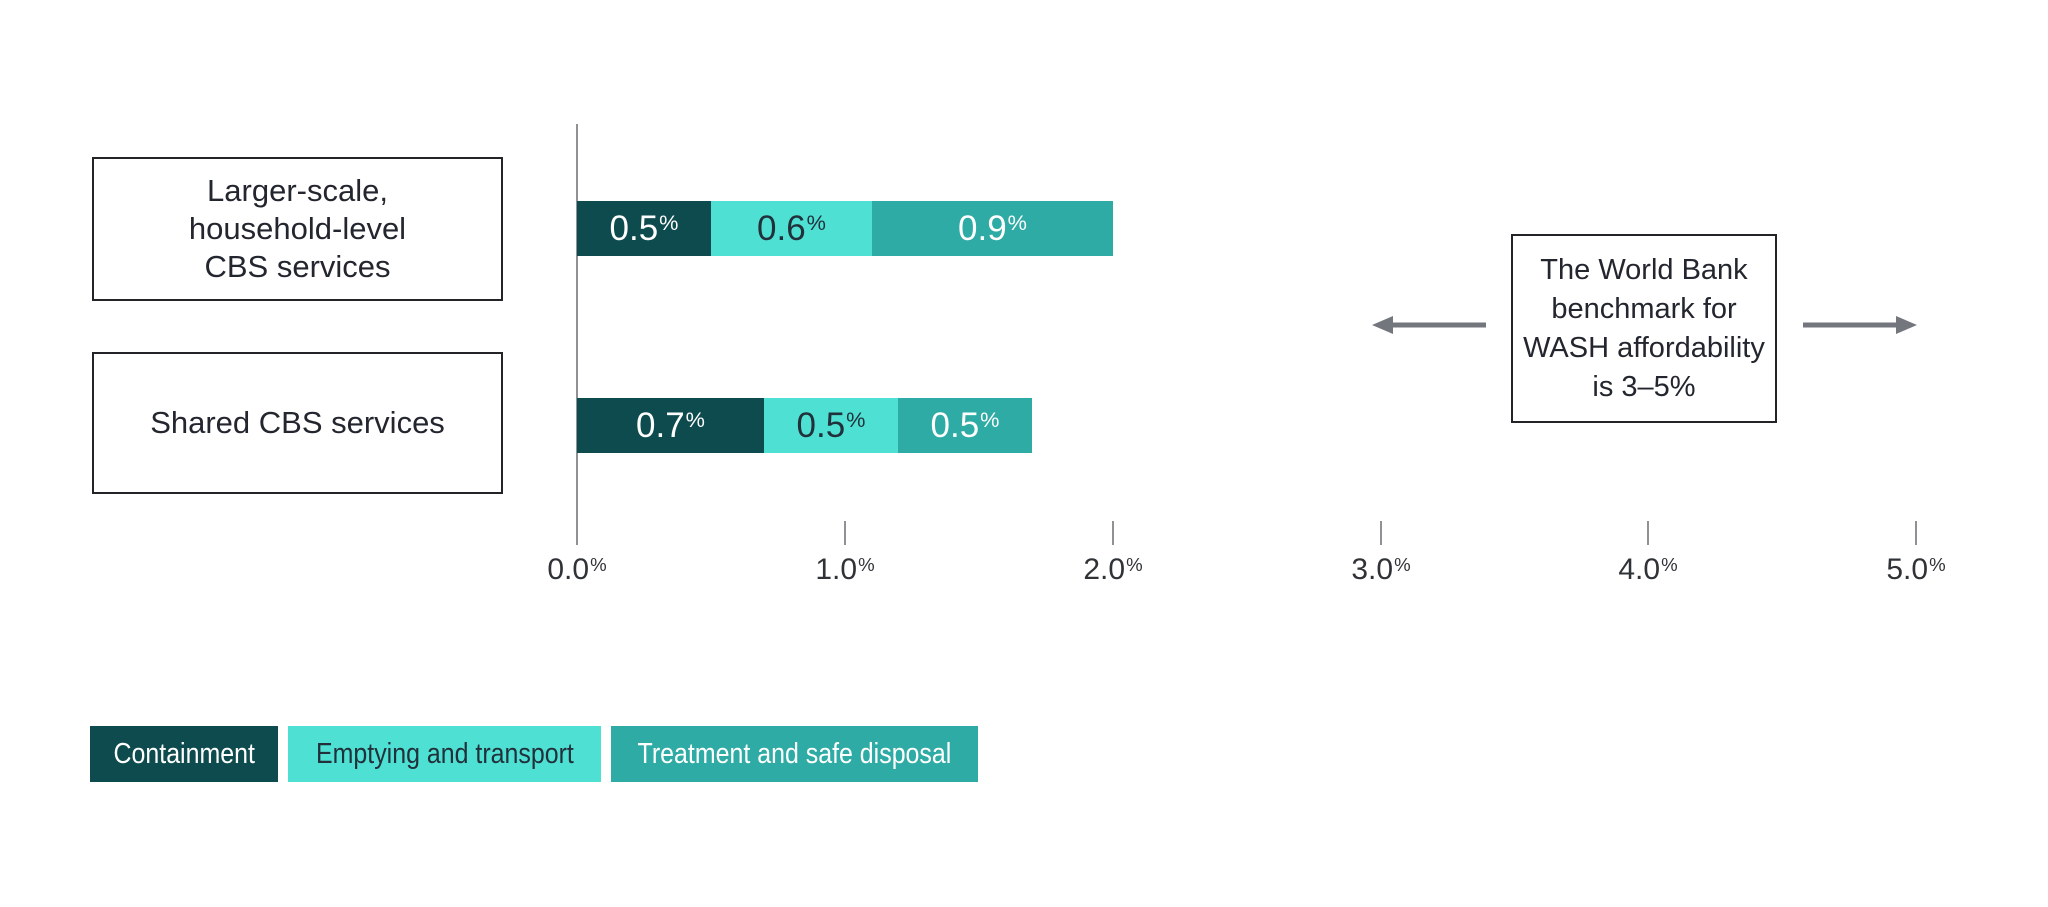 The width and height of the screenshot is (2048, 907). I want to click on legend-item-containment: Containment, so click(184, 754).